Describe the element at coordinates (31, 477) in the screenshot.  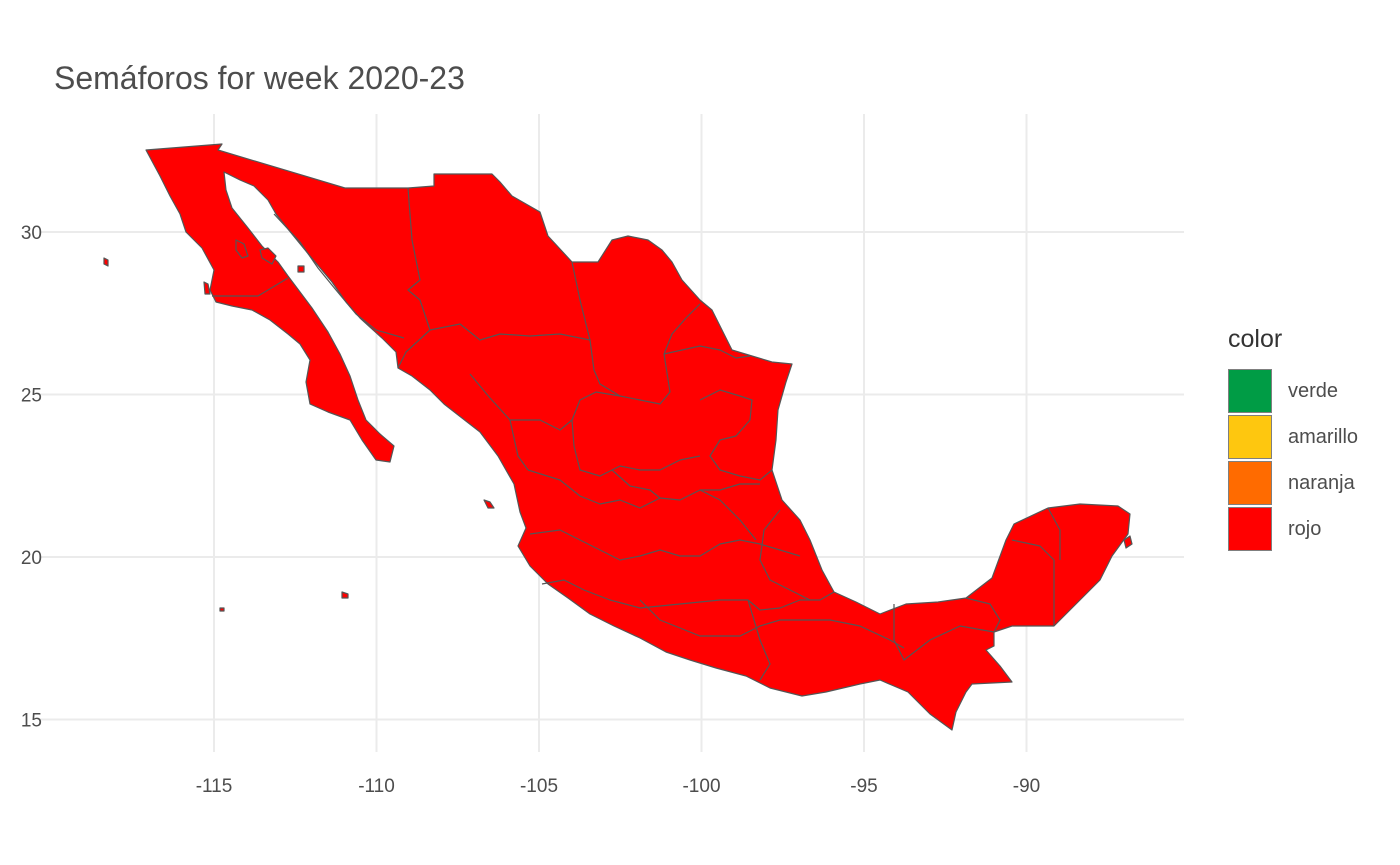
I see `y-axis-ticks: 30 25 20 15` at that location.